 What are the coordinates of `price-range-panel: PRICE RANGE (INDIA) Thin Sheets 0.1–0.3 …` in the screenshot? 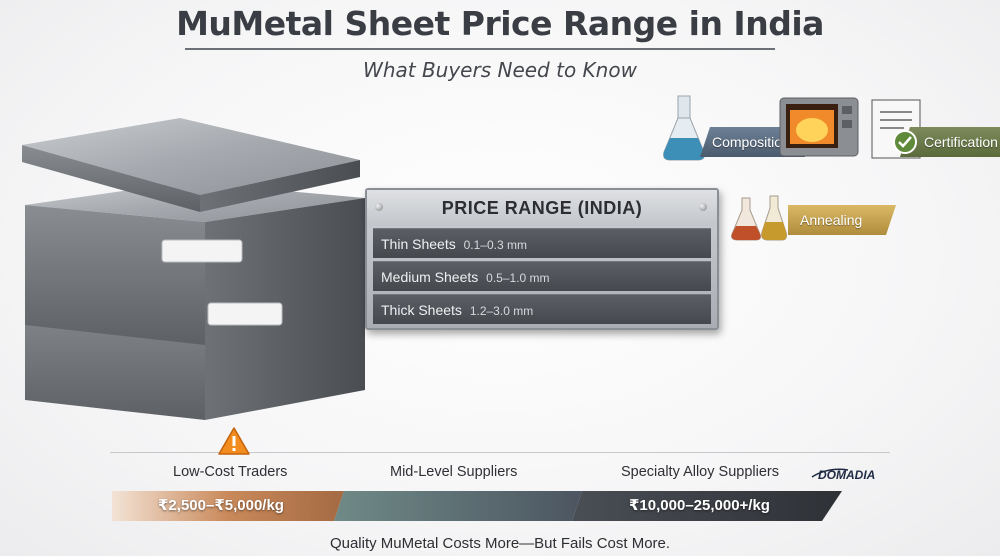 It's located at (542, 259).